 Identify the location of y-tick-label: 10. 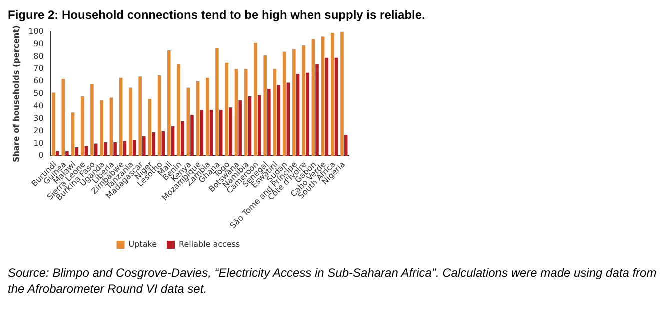
(39, 143).